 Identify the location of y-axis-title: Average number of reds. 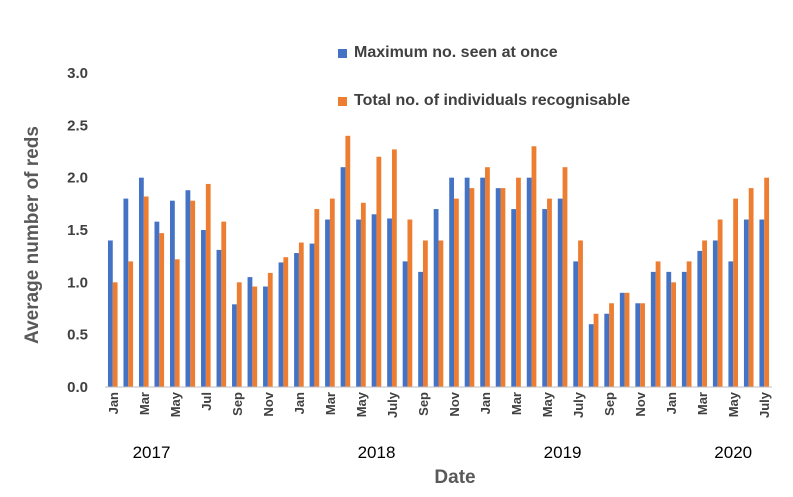
(32, 235).